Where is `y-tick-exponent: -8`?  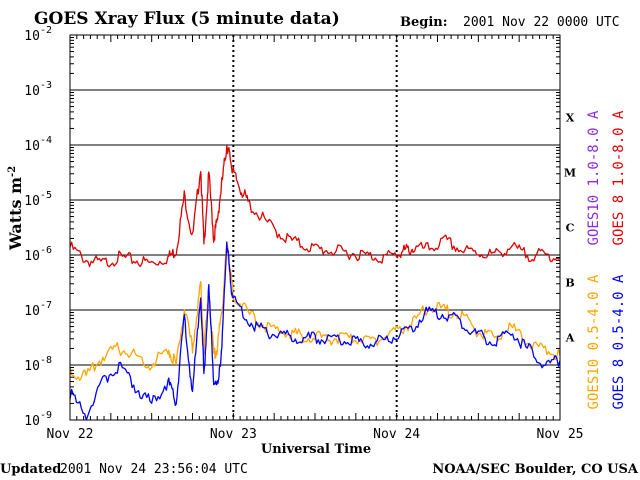 y-tick-exponent: -8 is located at coordinates (46, 360).